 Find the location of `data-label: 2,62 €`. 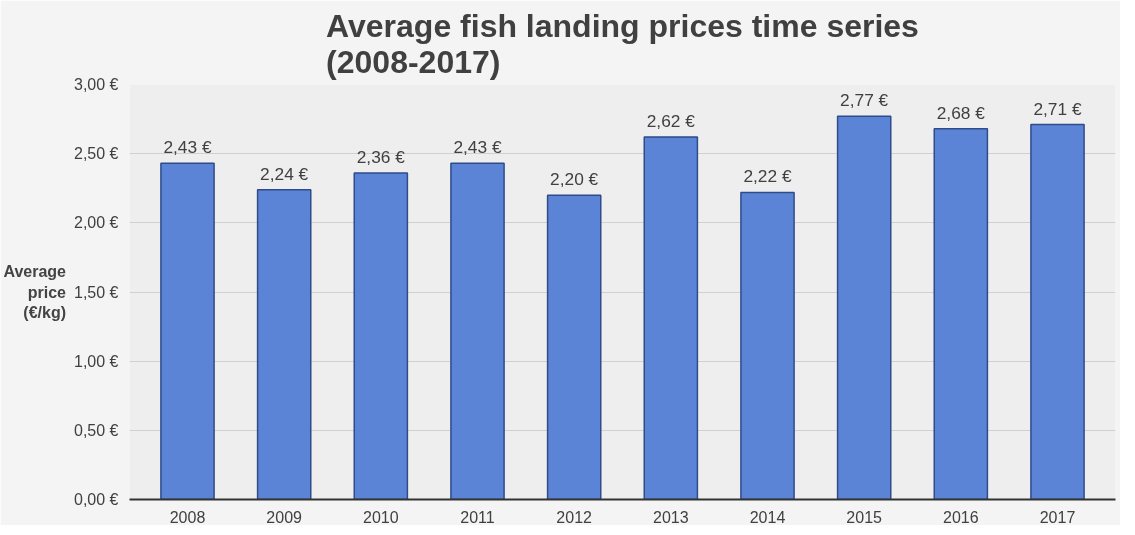

data-label: 2,62 € is located at coordinates (671, 121).